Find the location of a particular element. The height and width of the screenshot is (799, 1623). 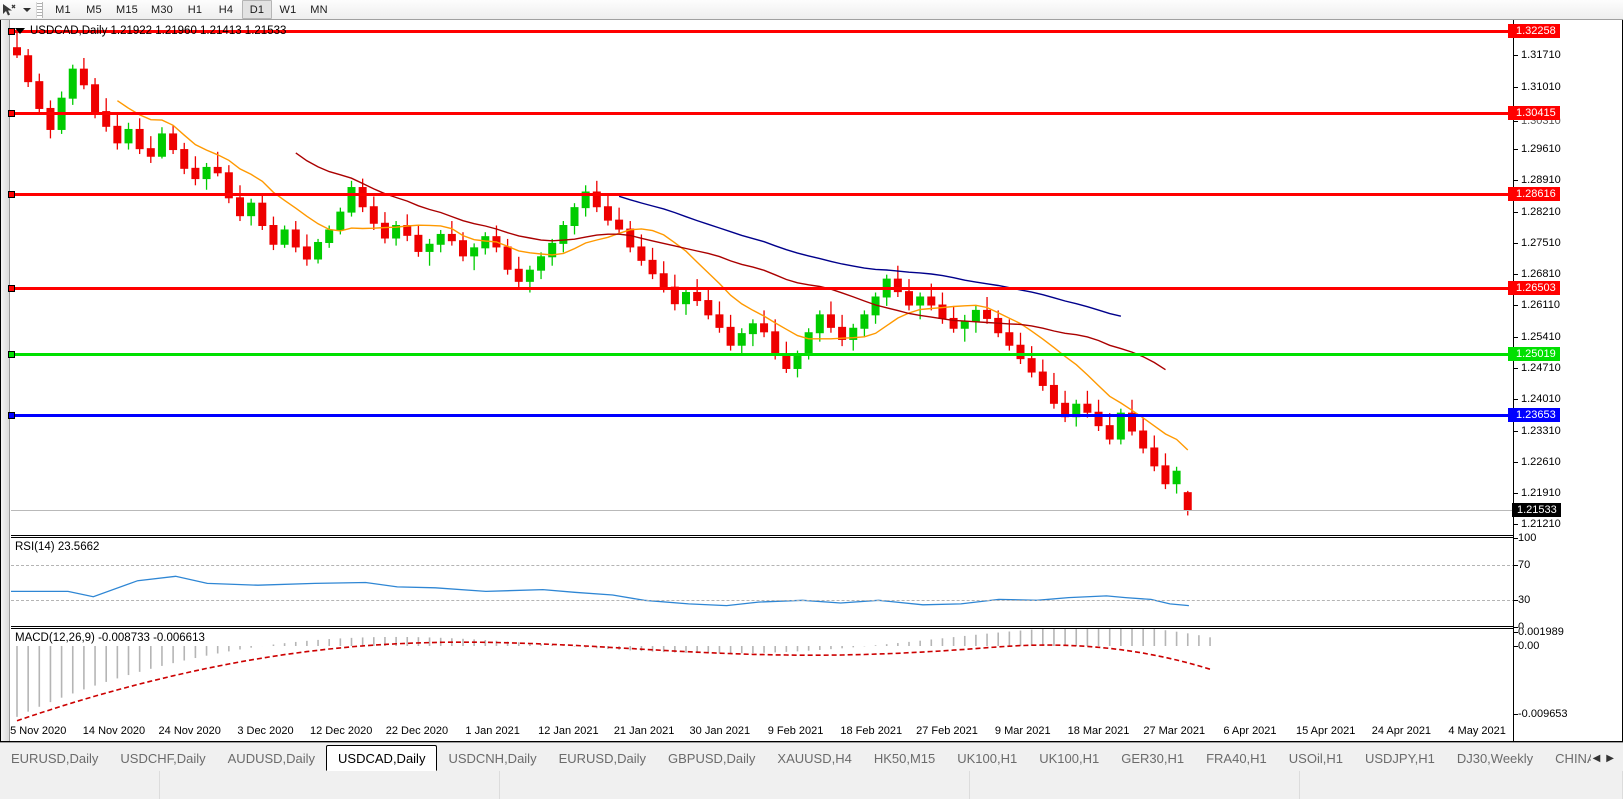

time-axis-label: 30 Jan 2021 is located at coordinates (720, 731).